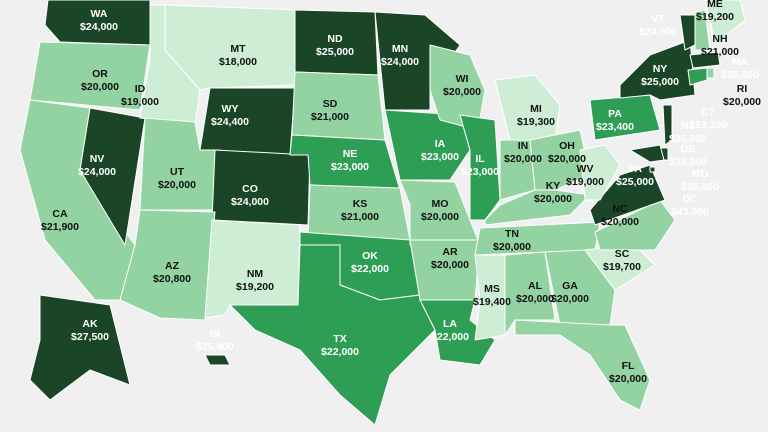  What do you see at coordinates (688, 126) in the screenshot?
I see `state-label: NJ` at bounding box center [688, 126].